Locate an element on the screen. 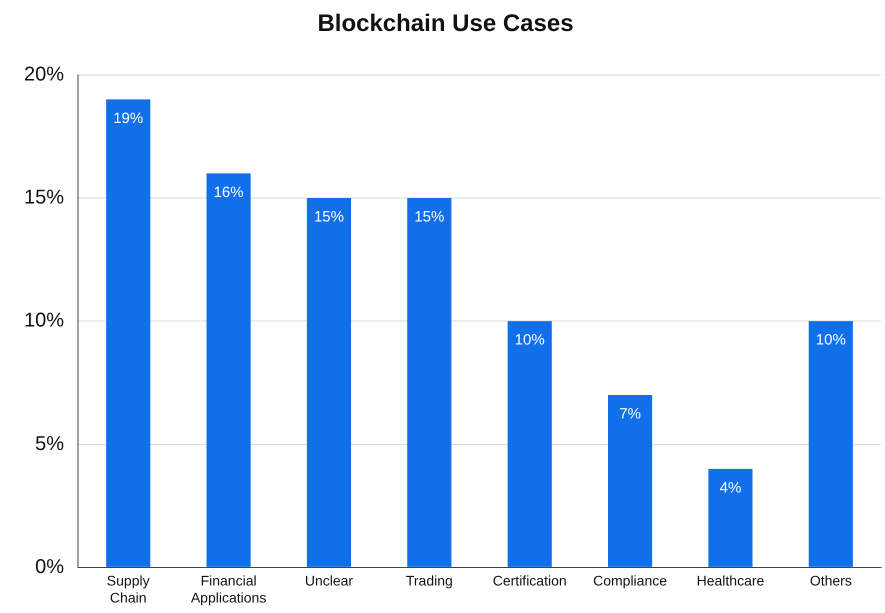 Image resolution: width=885 pixels, height=613 pixels. data-label: 19% is located at coordinates (128, 119).